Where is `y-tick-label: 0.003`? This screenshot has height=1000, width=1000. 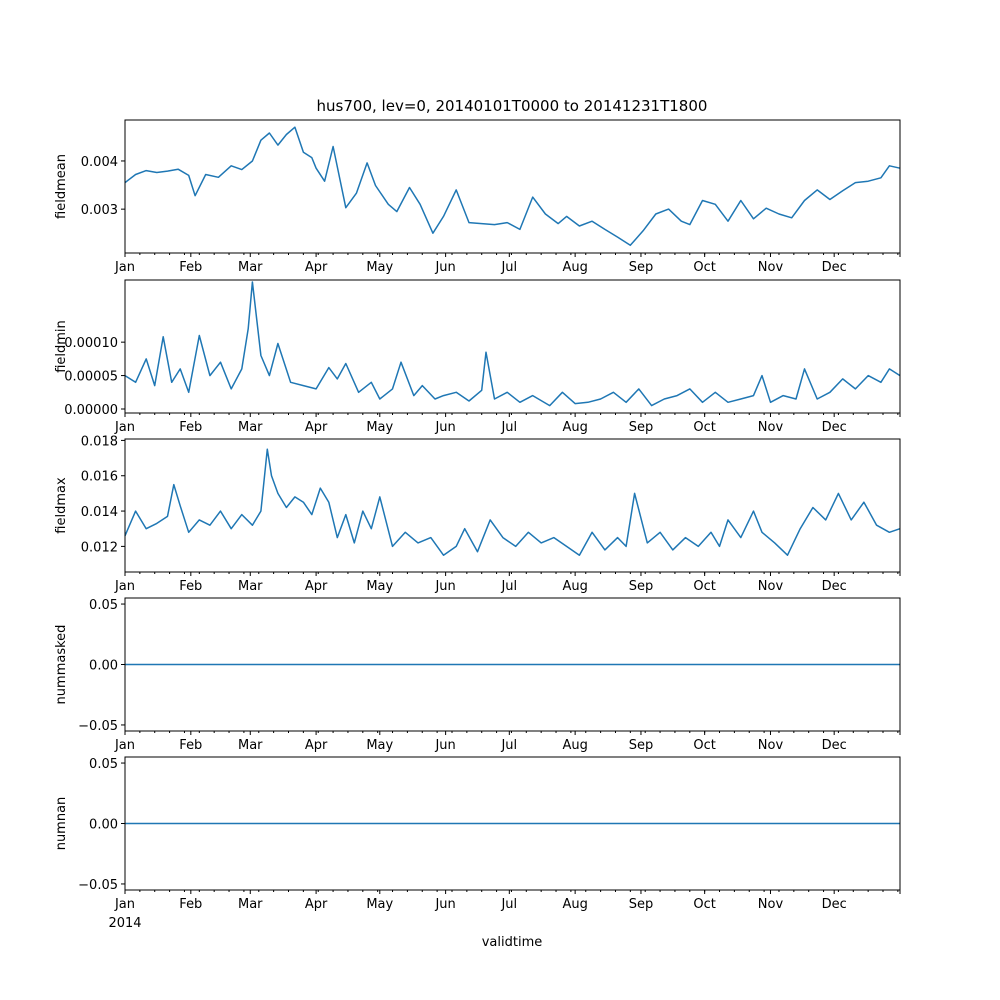 y-tick-label: 0.003 is located at coordinates (99, 210).